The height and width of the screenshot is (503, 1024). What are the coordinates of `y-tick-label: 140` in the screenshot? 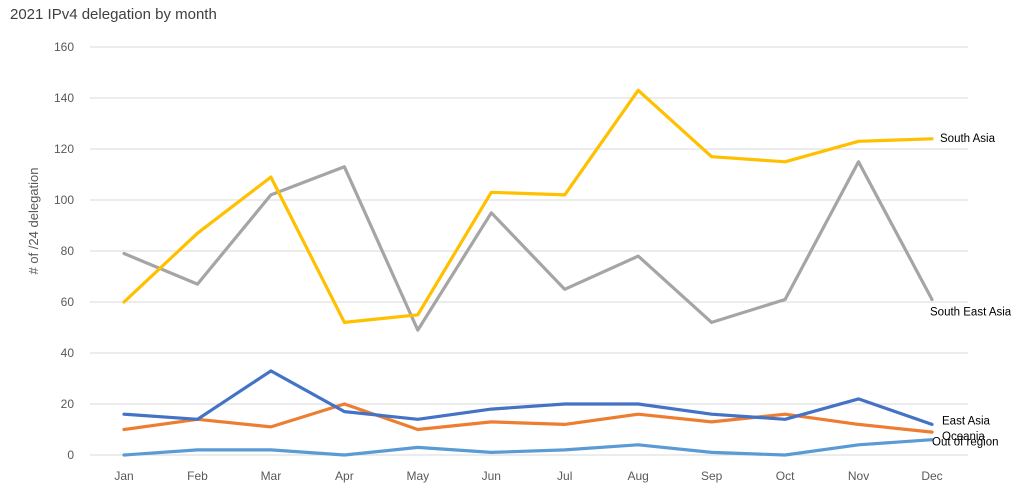 It's located at (64, 98).